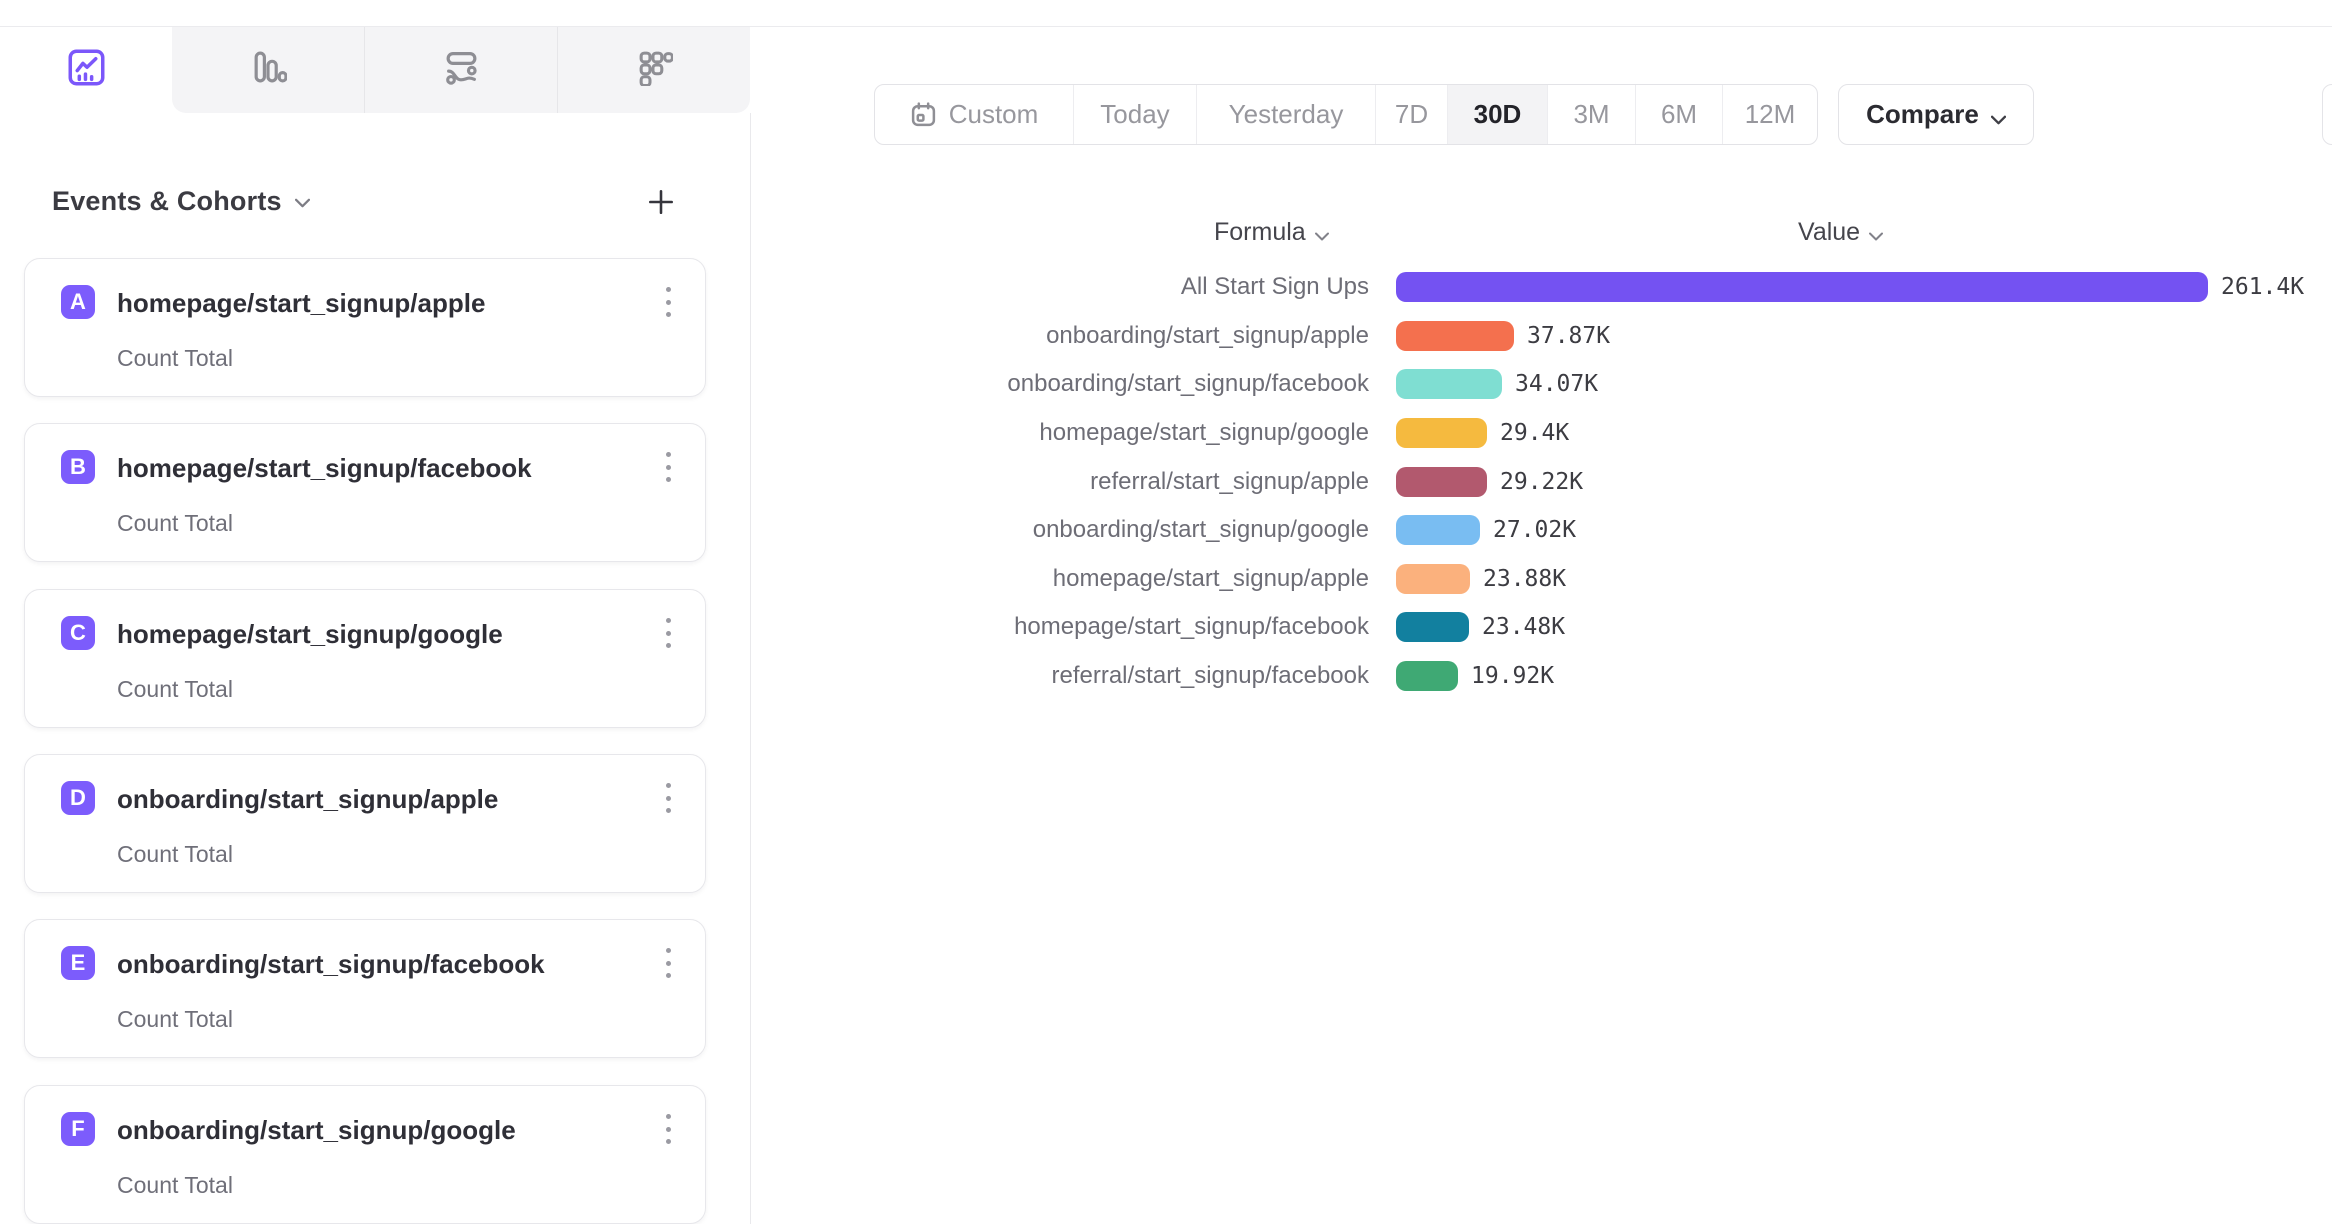 This screenshot has height=1224, width=2332. I want to click on range-option-custom: Custom, so click(974, 114).